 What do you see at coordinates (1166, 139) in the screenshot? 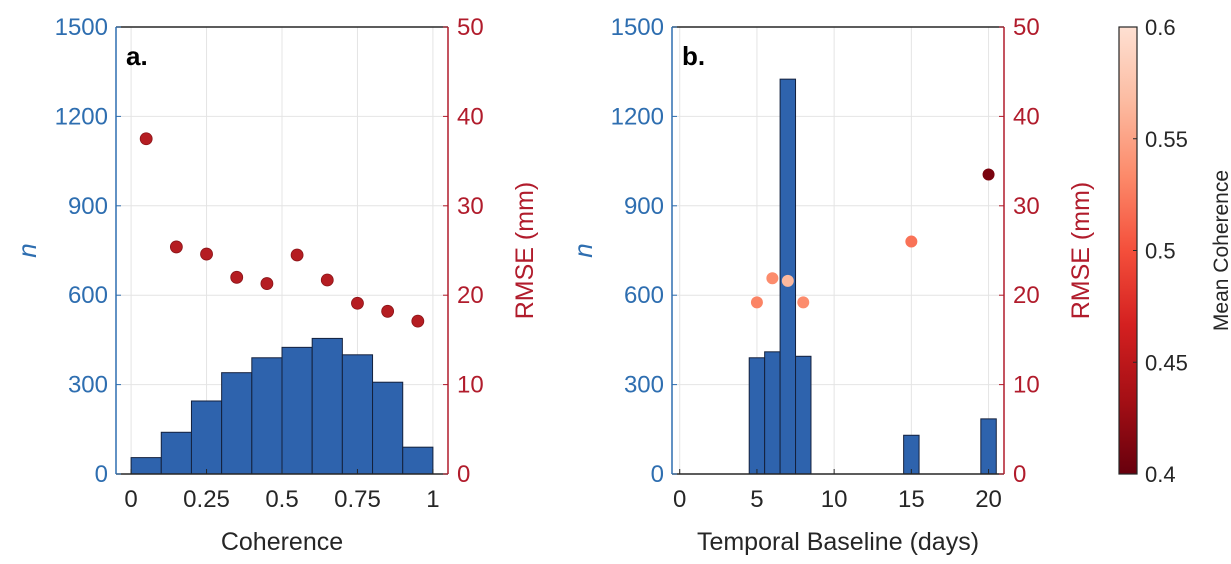
I see `colorbar-tick-label: 0.55` at bounding box center [1166, 139].